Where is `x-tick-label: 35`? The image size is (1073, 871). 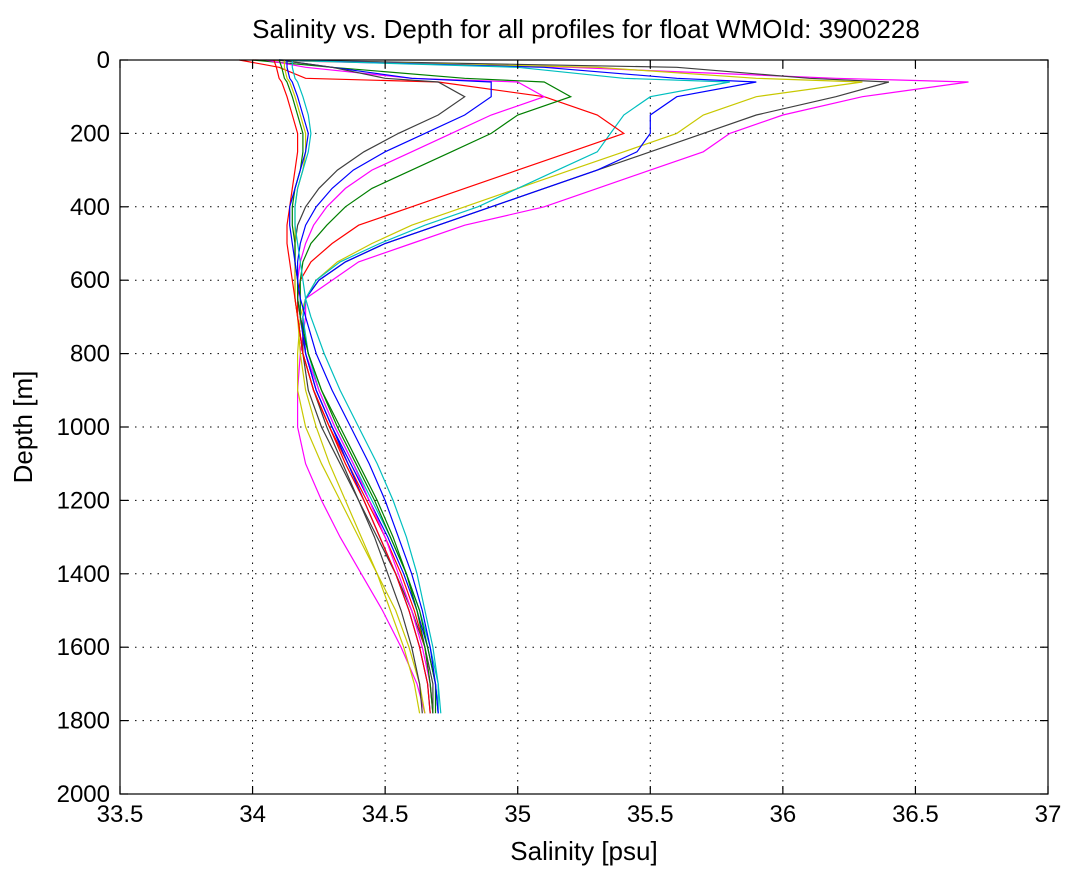
x-tick-label: 35 is located at coordinates (517, 814).